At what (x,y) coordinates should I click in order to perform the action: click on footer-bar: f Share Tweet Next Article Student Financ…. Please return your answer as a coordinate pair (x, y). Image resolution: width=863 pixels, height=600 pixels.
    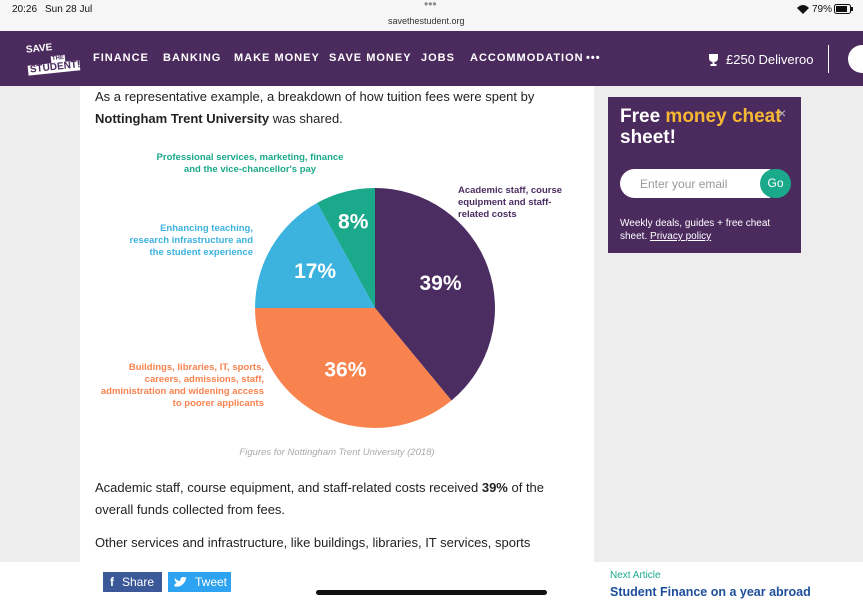
    Looking at the image, I should click on (431, 581).